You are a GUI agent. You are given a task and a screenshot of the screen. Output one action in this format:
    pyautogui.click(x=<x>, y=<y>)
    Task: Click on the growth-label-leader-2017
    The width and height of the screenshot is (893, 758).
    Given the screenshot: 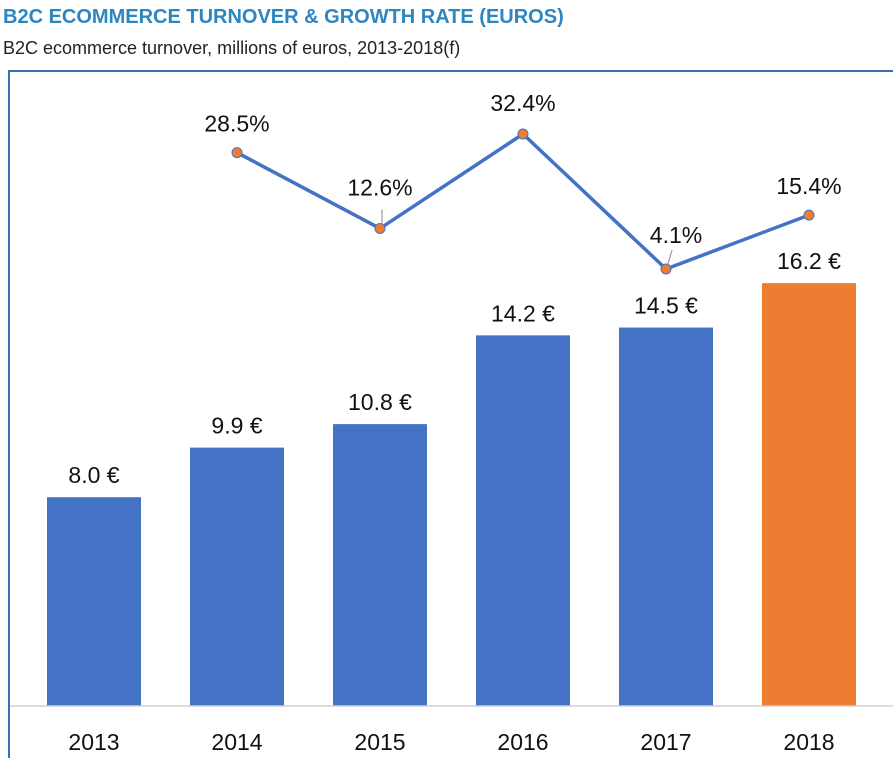 What is the action you would take?
    pyautogui.click(x=670, y=257)
    